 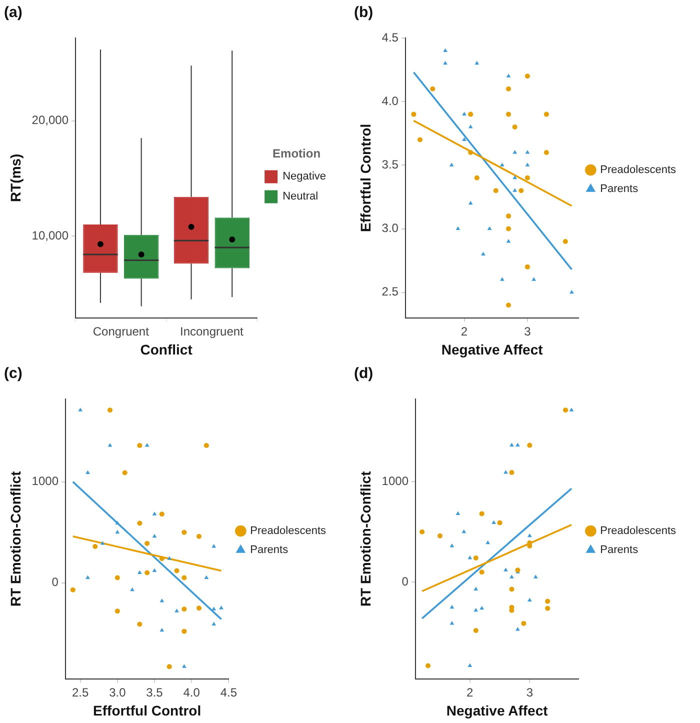 I want to click on chart-title: (d), so click(x=364, y=373).